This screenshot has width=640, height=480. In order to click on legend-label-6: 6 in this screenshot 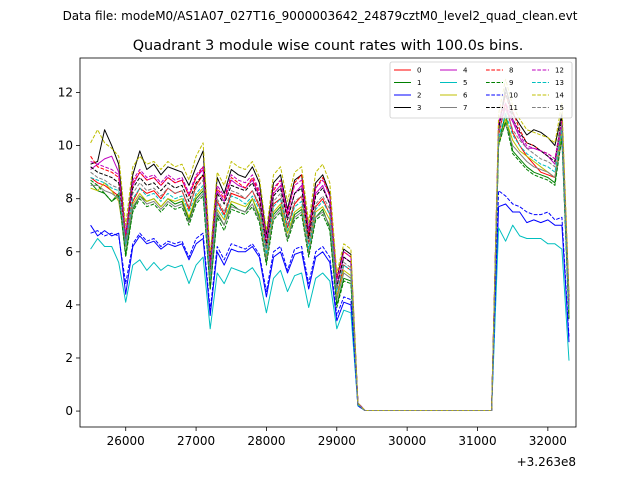, I will do `click(465, 96)`.